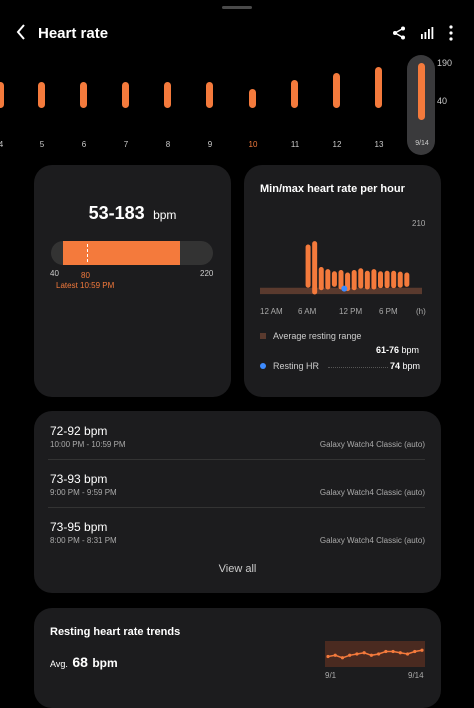  What do you see at coordinates (399, 35) in the screenshot?
I see `share-button` at bounding box center [399, 35].